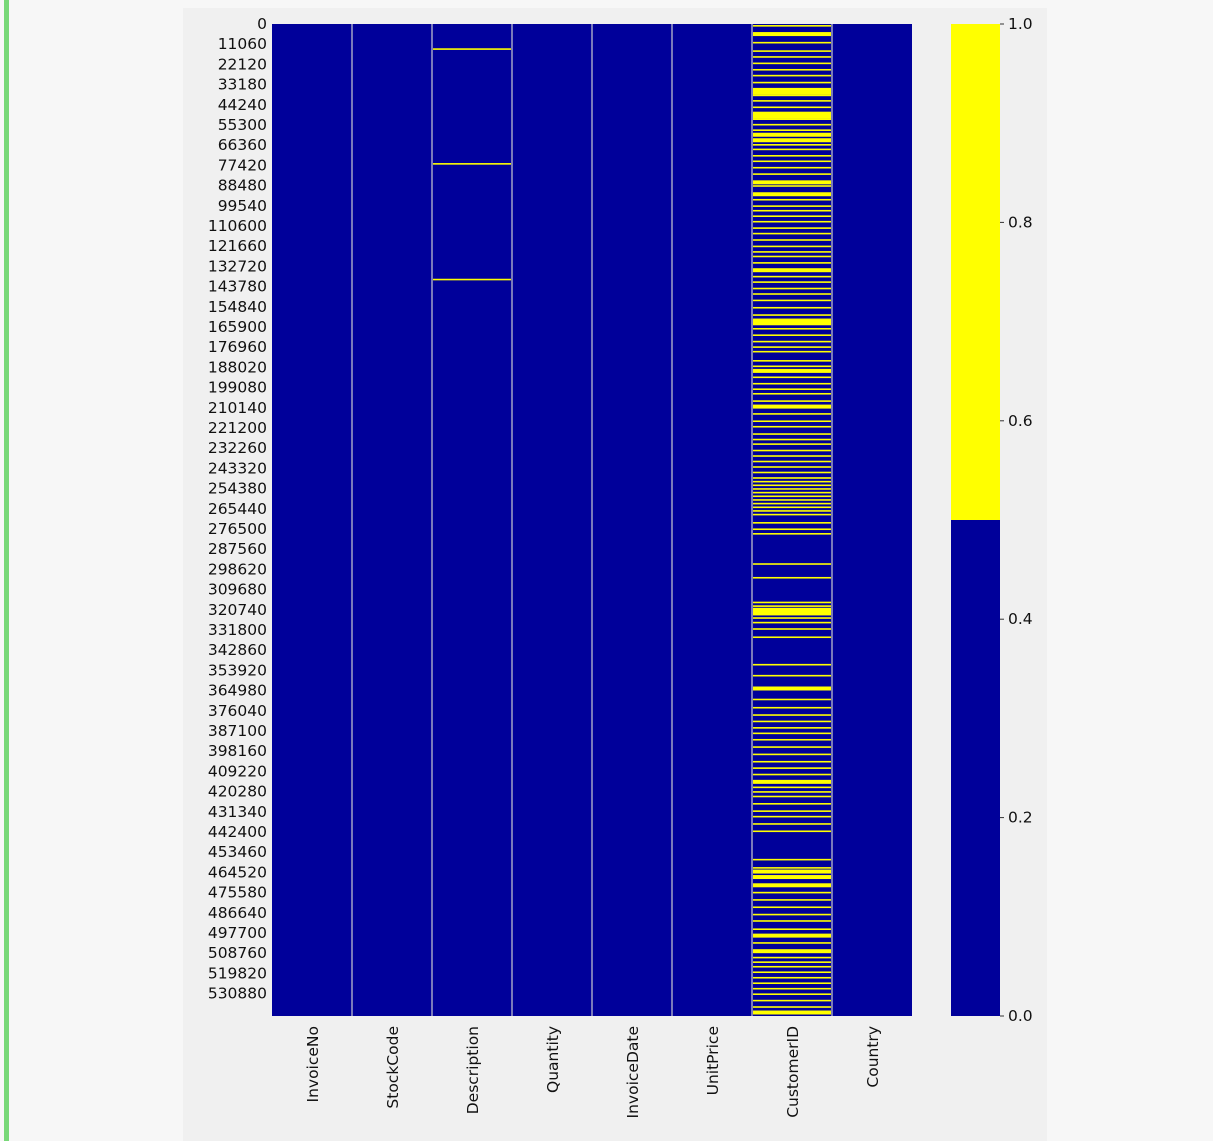  Describe the element at coordinates (237, 468) in the screenshot. I see `row-tick-label: 243320` at that location.